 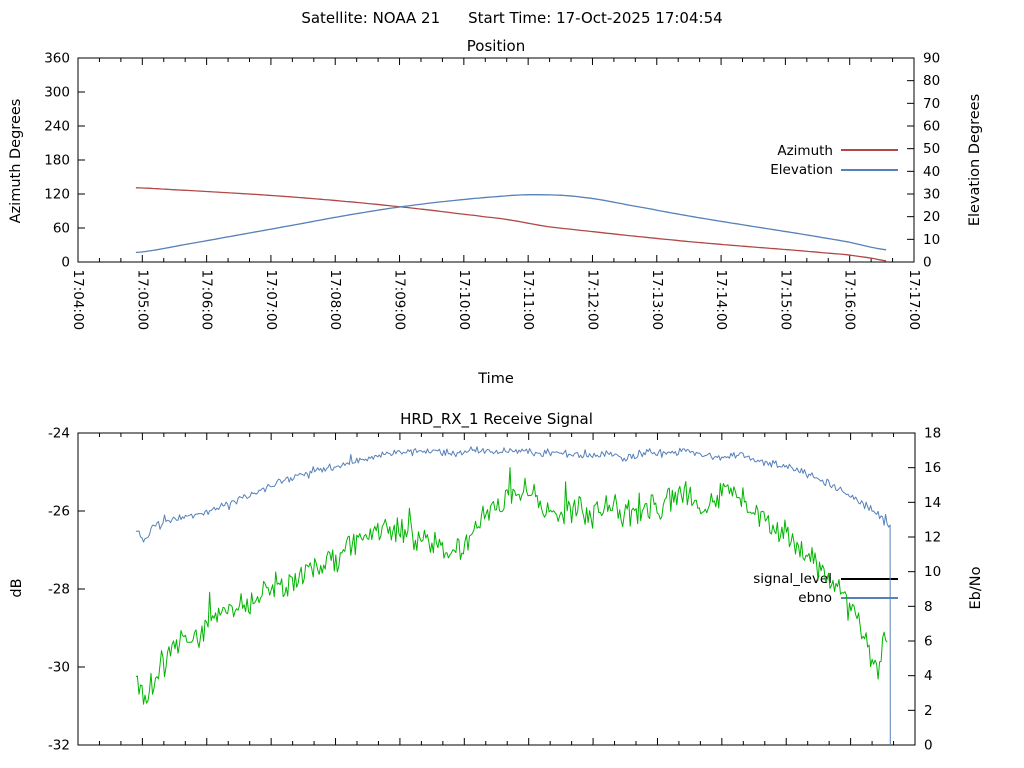 I want to click on y-left-tick-label: -32, so click(x=59, y=746).